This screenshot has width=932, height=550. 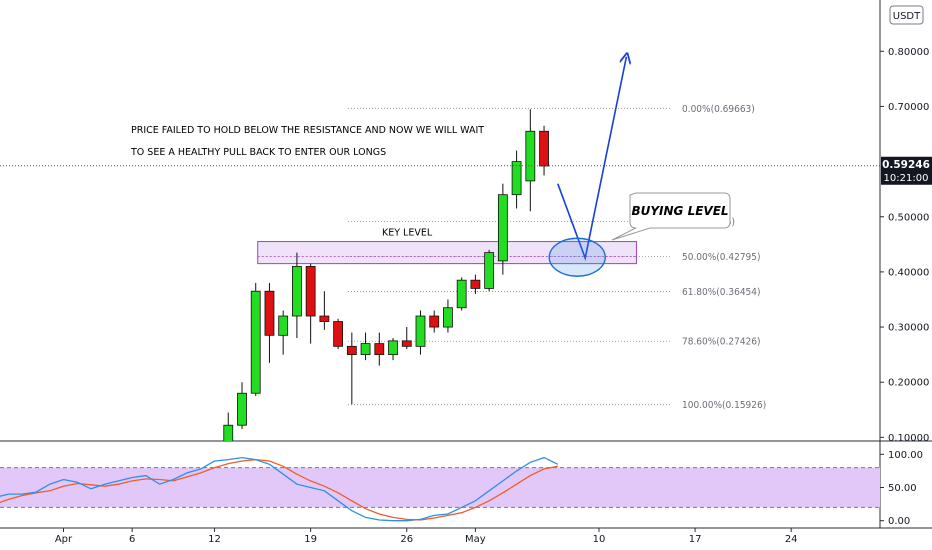 What do you see at coordinates (599, 539) in the screenshot?
I see `time-tick-label: 10` at bounding box center [599, 539].